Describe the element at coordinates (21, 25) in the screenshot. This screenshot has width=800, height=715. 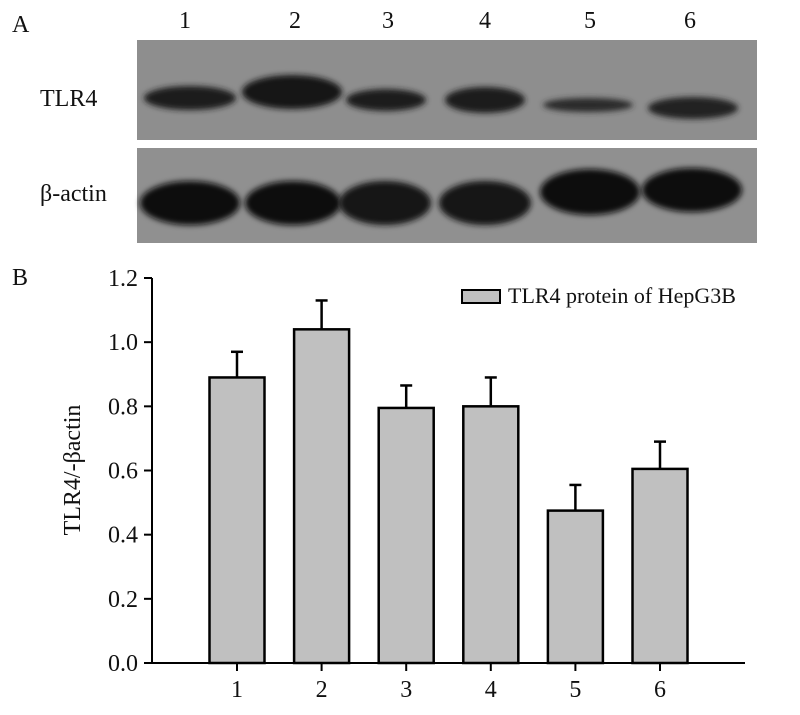
I see `panel-label: A` at that location.